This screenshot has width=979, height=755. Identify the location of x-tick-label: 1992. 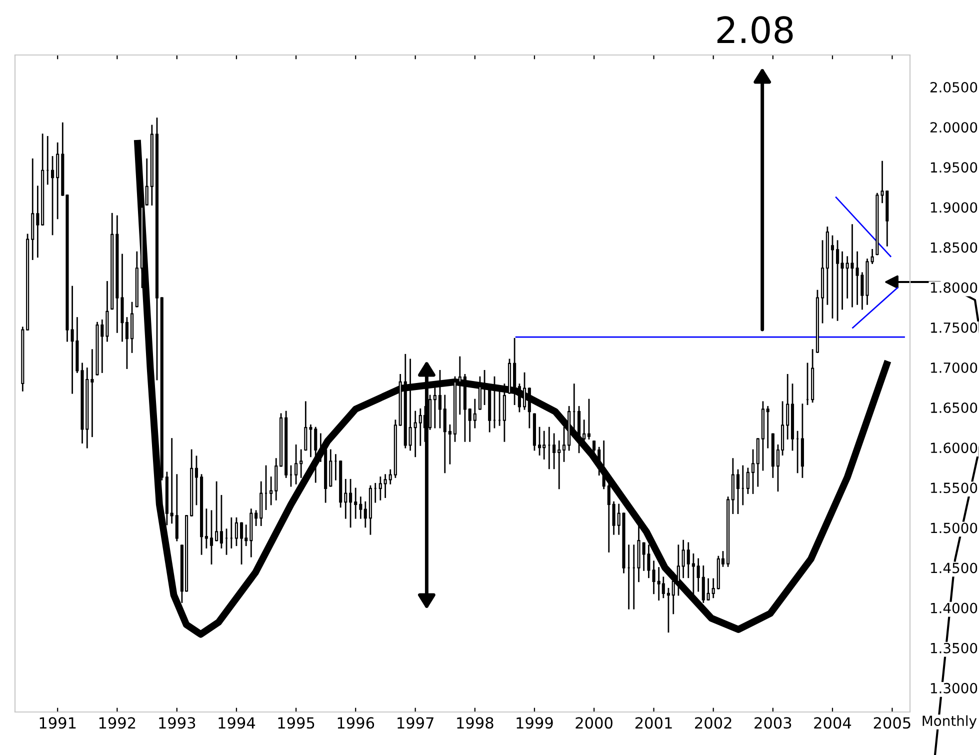
(117, 723).